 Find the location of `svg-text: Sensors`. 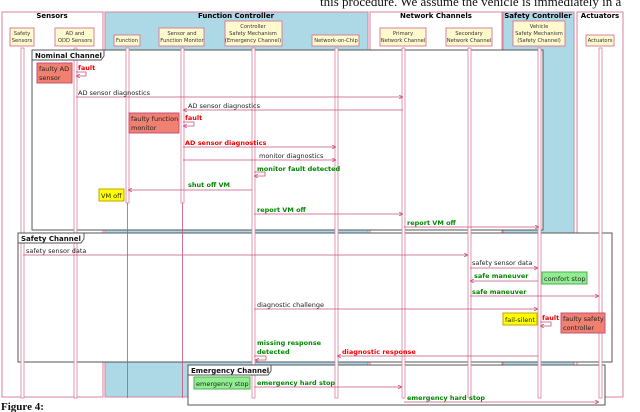

svg-text: Sensors is located at coordinates (22, 41).